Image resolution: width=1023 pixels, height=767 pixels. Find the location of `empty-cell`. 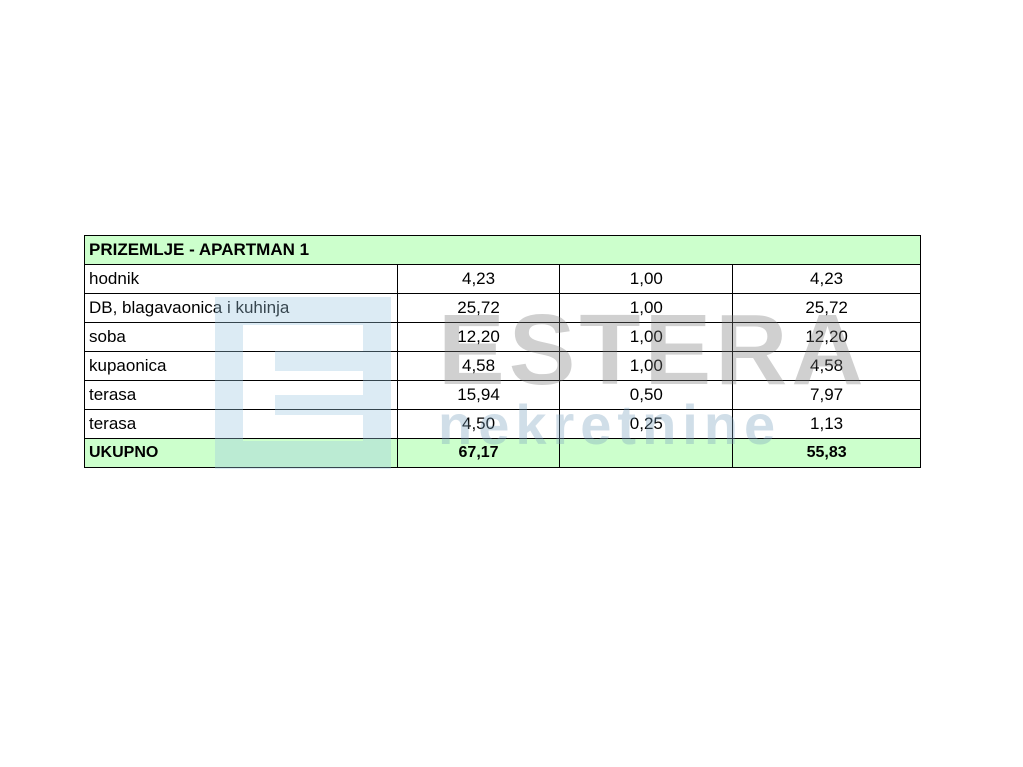

empty-cell is located at coordinates (646, 453).